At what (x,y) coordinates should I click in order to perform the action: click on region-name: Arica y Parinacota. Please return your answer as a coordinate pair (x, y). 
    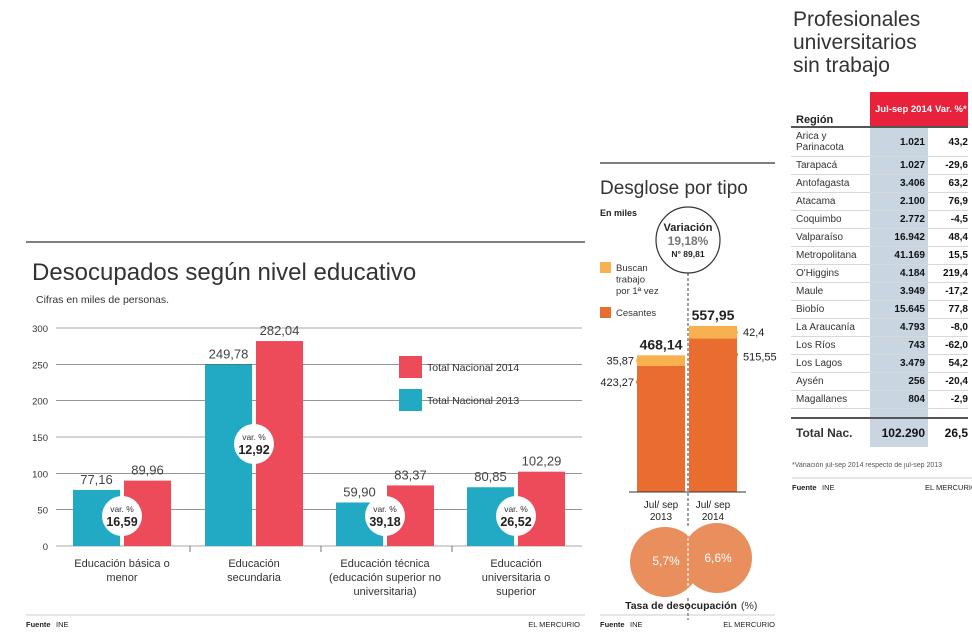
    Looking at the image, I should click on (830, 142).